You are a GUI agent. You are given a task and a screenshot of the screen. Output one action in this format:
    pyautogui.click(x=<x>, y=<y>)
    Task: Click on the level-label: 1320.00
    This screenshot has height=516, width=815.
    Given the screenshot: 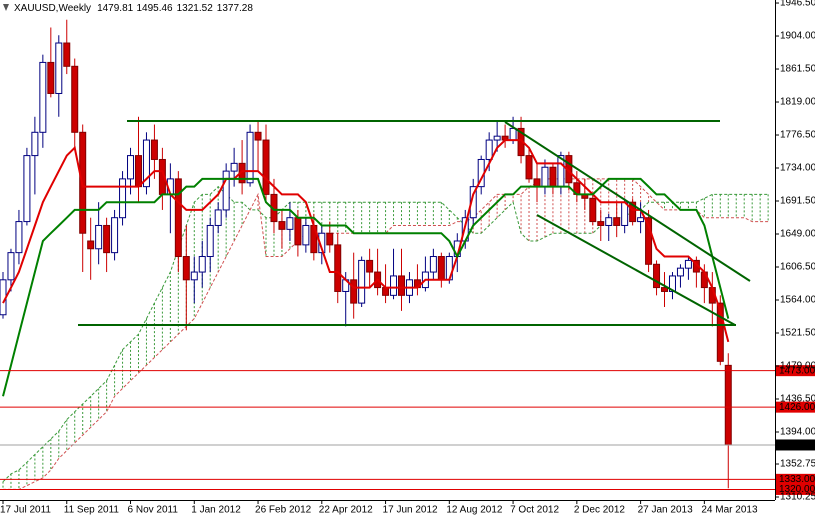 What is the action you would take?
    pyautogui.click(x=797, y=489)
    